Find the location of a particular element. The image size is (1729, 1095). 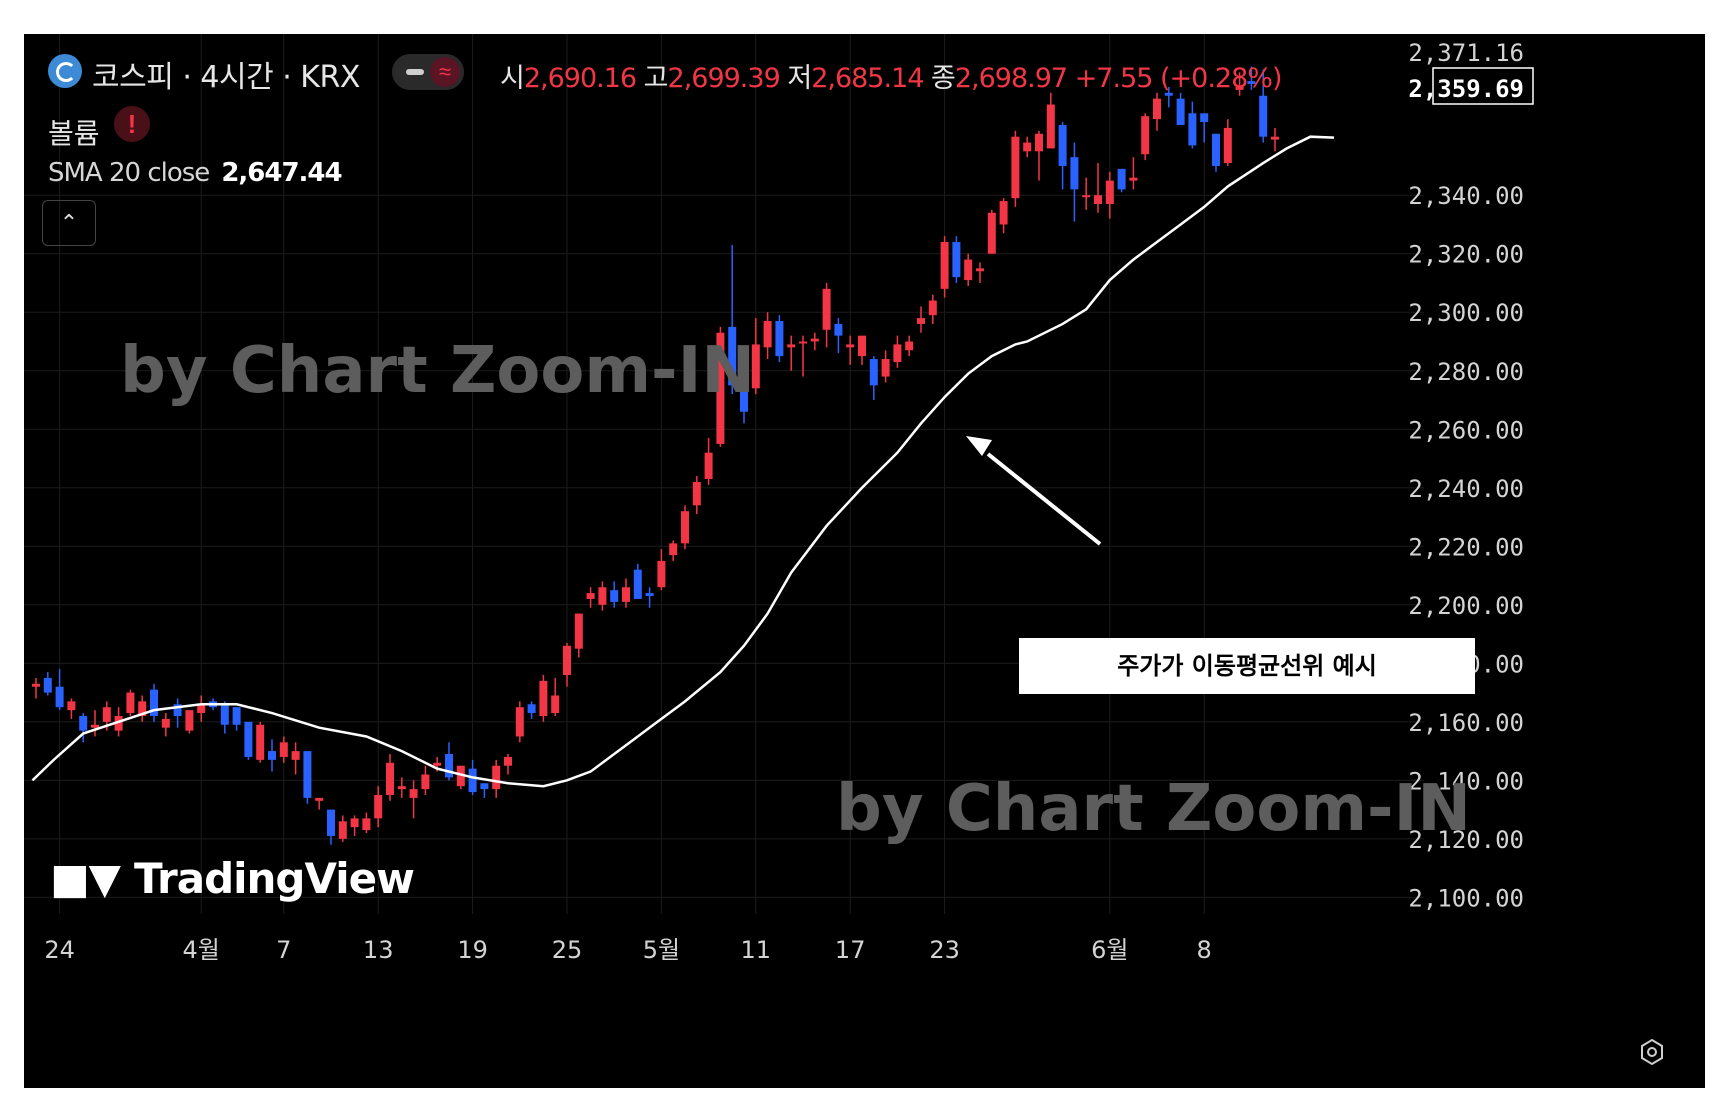

x-tick-label: 25 is located at coordinates (567, 950).